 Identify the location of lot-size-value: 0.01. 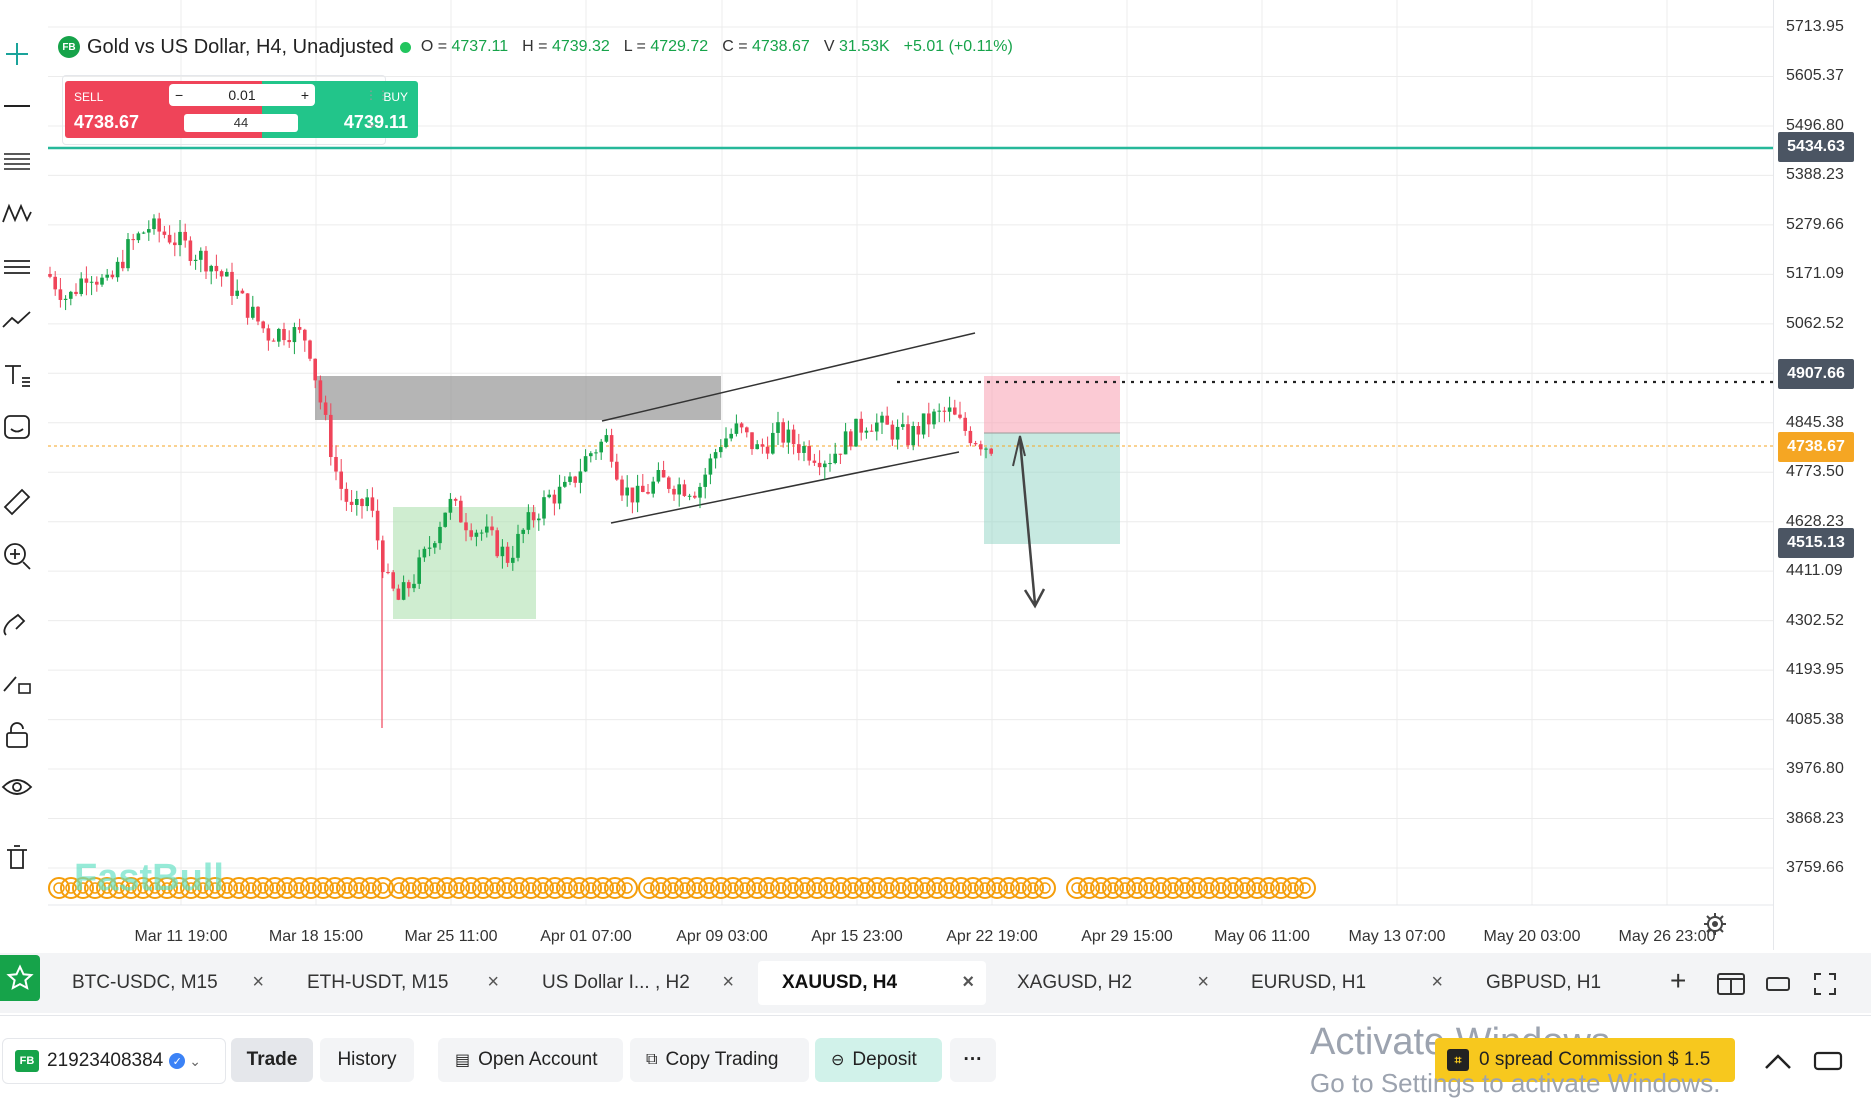
(242, 95).